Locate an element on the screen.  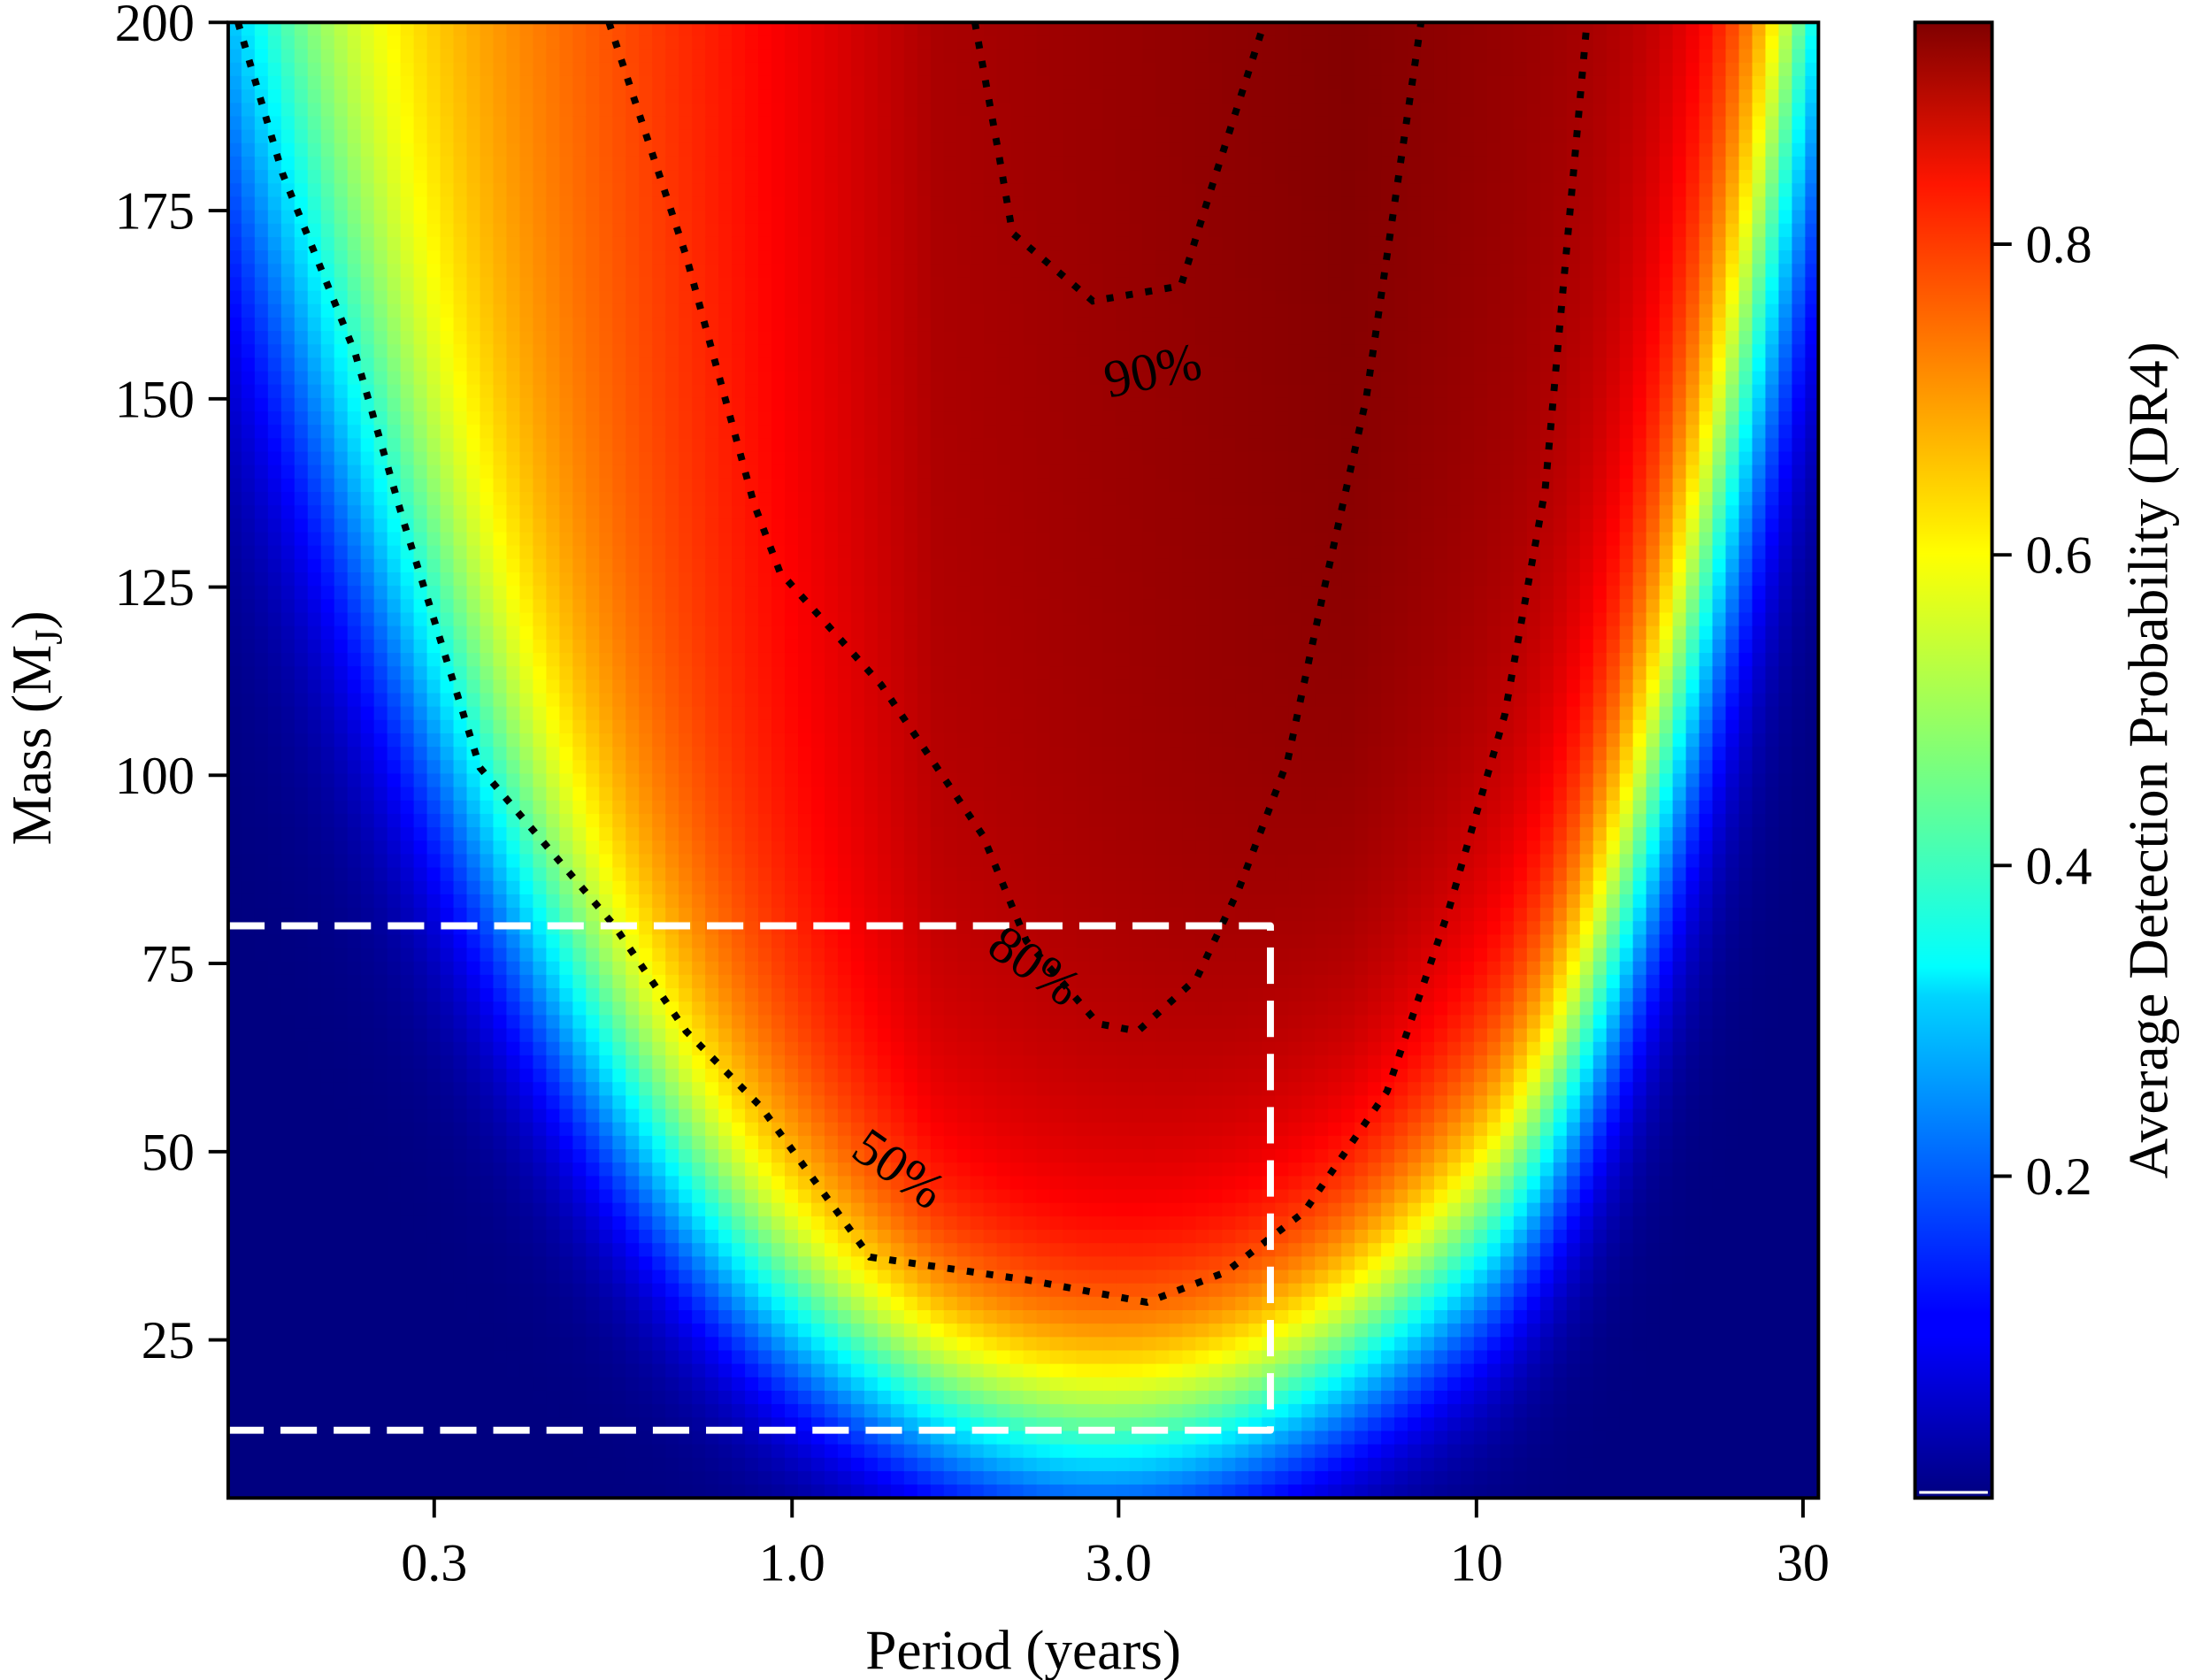
dashed-rectangle is located at coordinates (750, 1178).